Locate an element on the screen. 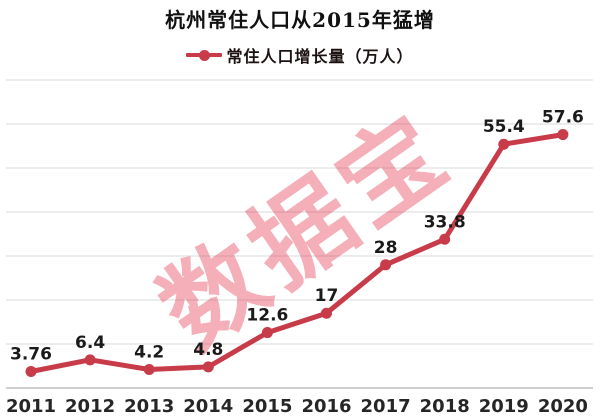 The image size is (600, 418). line-marker-icon is located at coordinates (204, 55).